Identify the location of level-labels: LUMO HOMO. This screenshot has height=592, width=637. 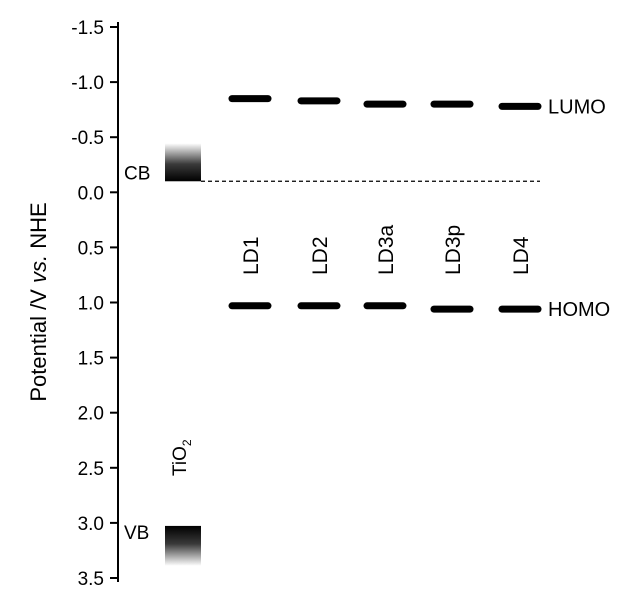
(579, 208).